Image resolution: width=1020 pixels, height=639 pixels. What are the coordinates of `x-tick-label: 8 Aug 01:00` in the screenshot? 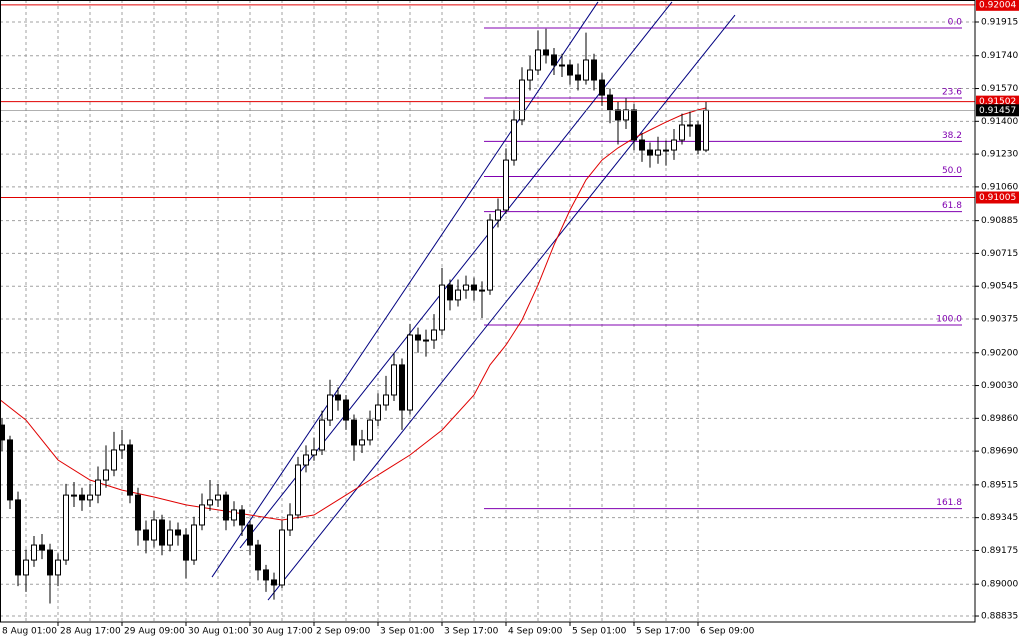 It's located at (29, 632).